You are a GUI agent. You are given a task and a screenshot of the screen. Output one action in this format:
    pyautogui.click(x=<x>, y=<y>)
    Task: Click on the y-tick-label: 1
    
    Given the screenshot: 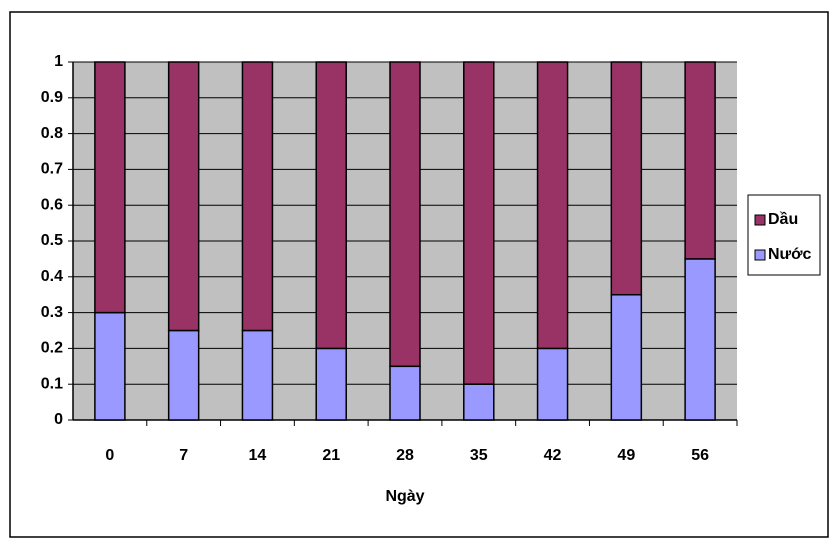 What is the action you would take?
    pyautogui.click(x=58, y=61)
    